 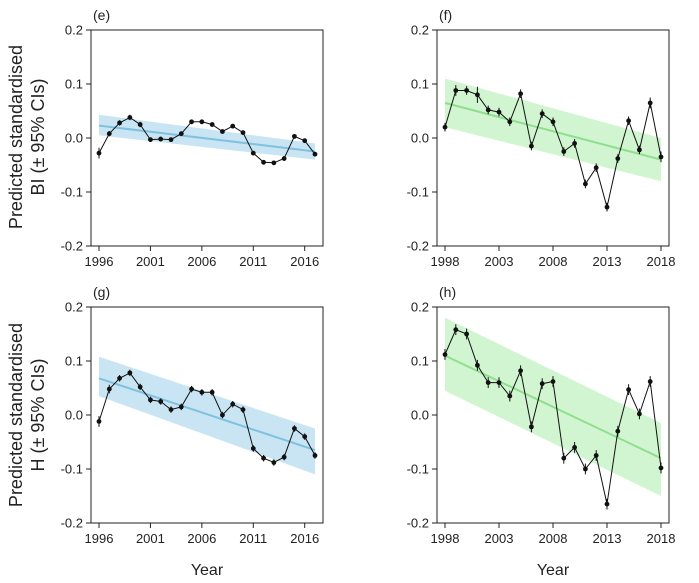 I want to click on panel-label: (h), so click(x=447, y=292).